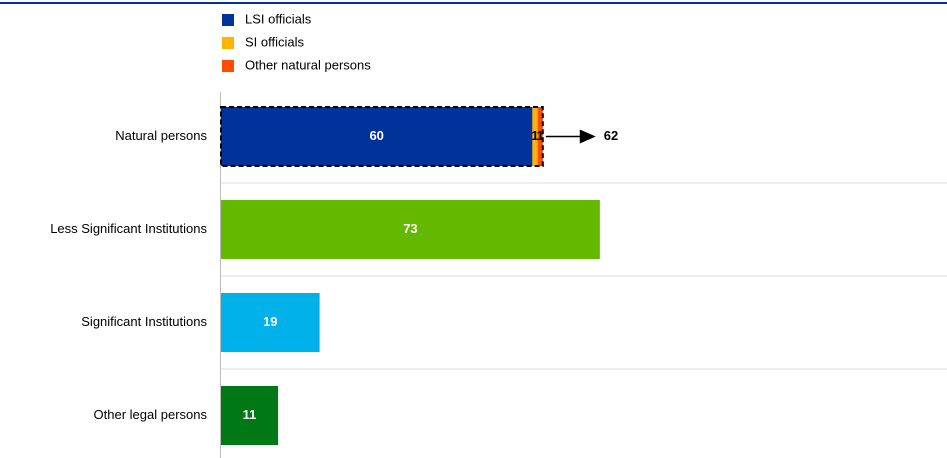 Image resolution: width=947 pixels, height=458 pixels. Describe the element at coordinates (308, 64) in the screenshot. I see `legend-label: Other natural persons` at that location.